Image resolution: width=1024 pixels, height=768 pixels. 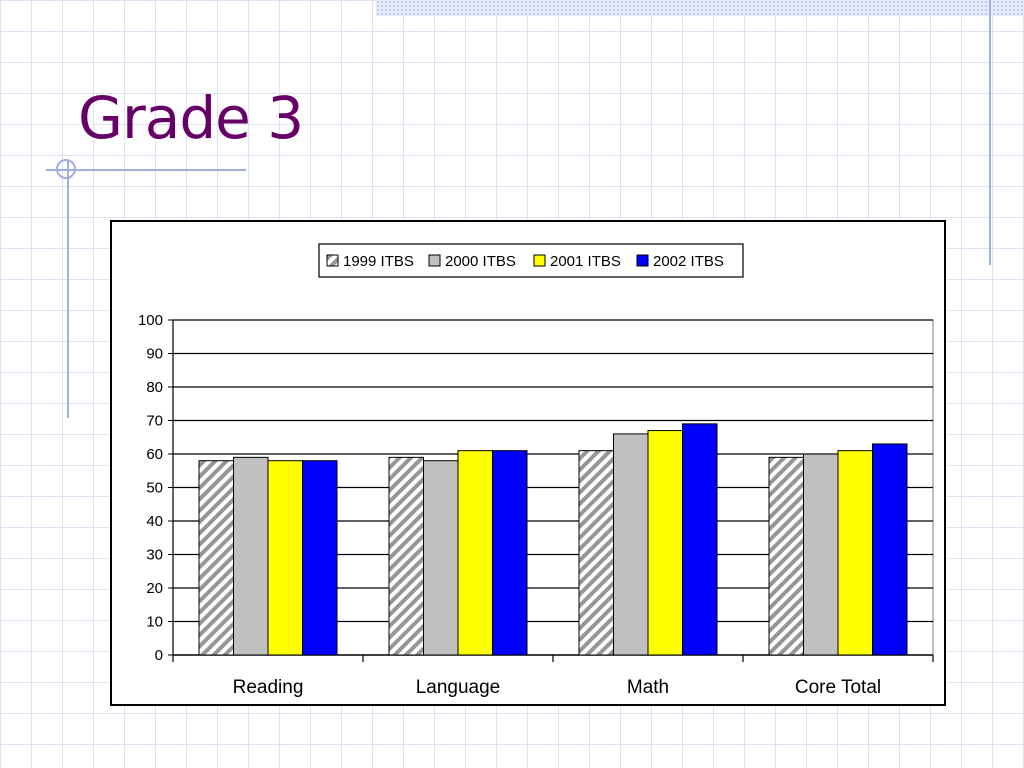 I want to click on x-category-label: Reading, so click(x=268, y=687).